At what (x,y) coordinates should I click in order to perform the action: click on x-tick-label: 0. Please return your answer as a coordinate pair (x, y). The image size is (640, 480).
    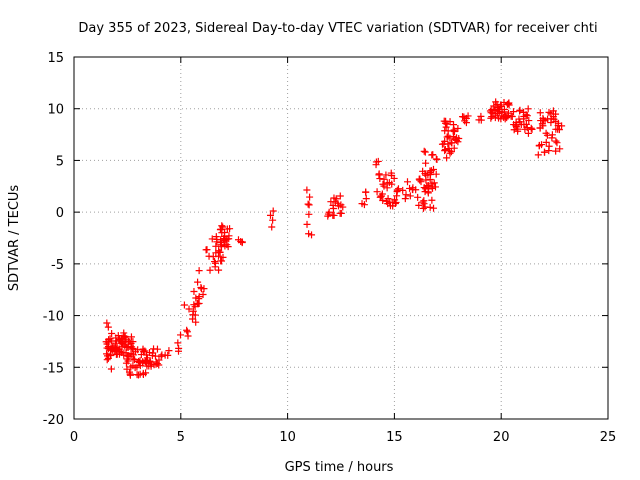
    Looking at the image, I should click on (74, 437).